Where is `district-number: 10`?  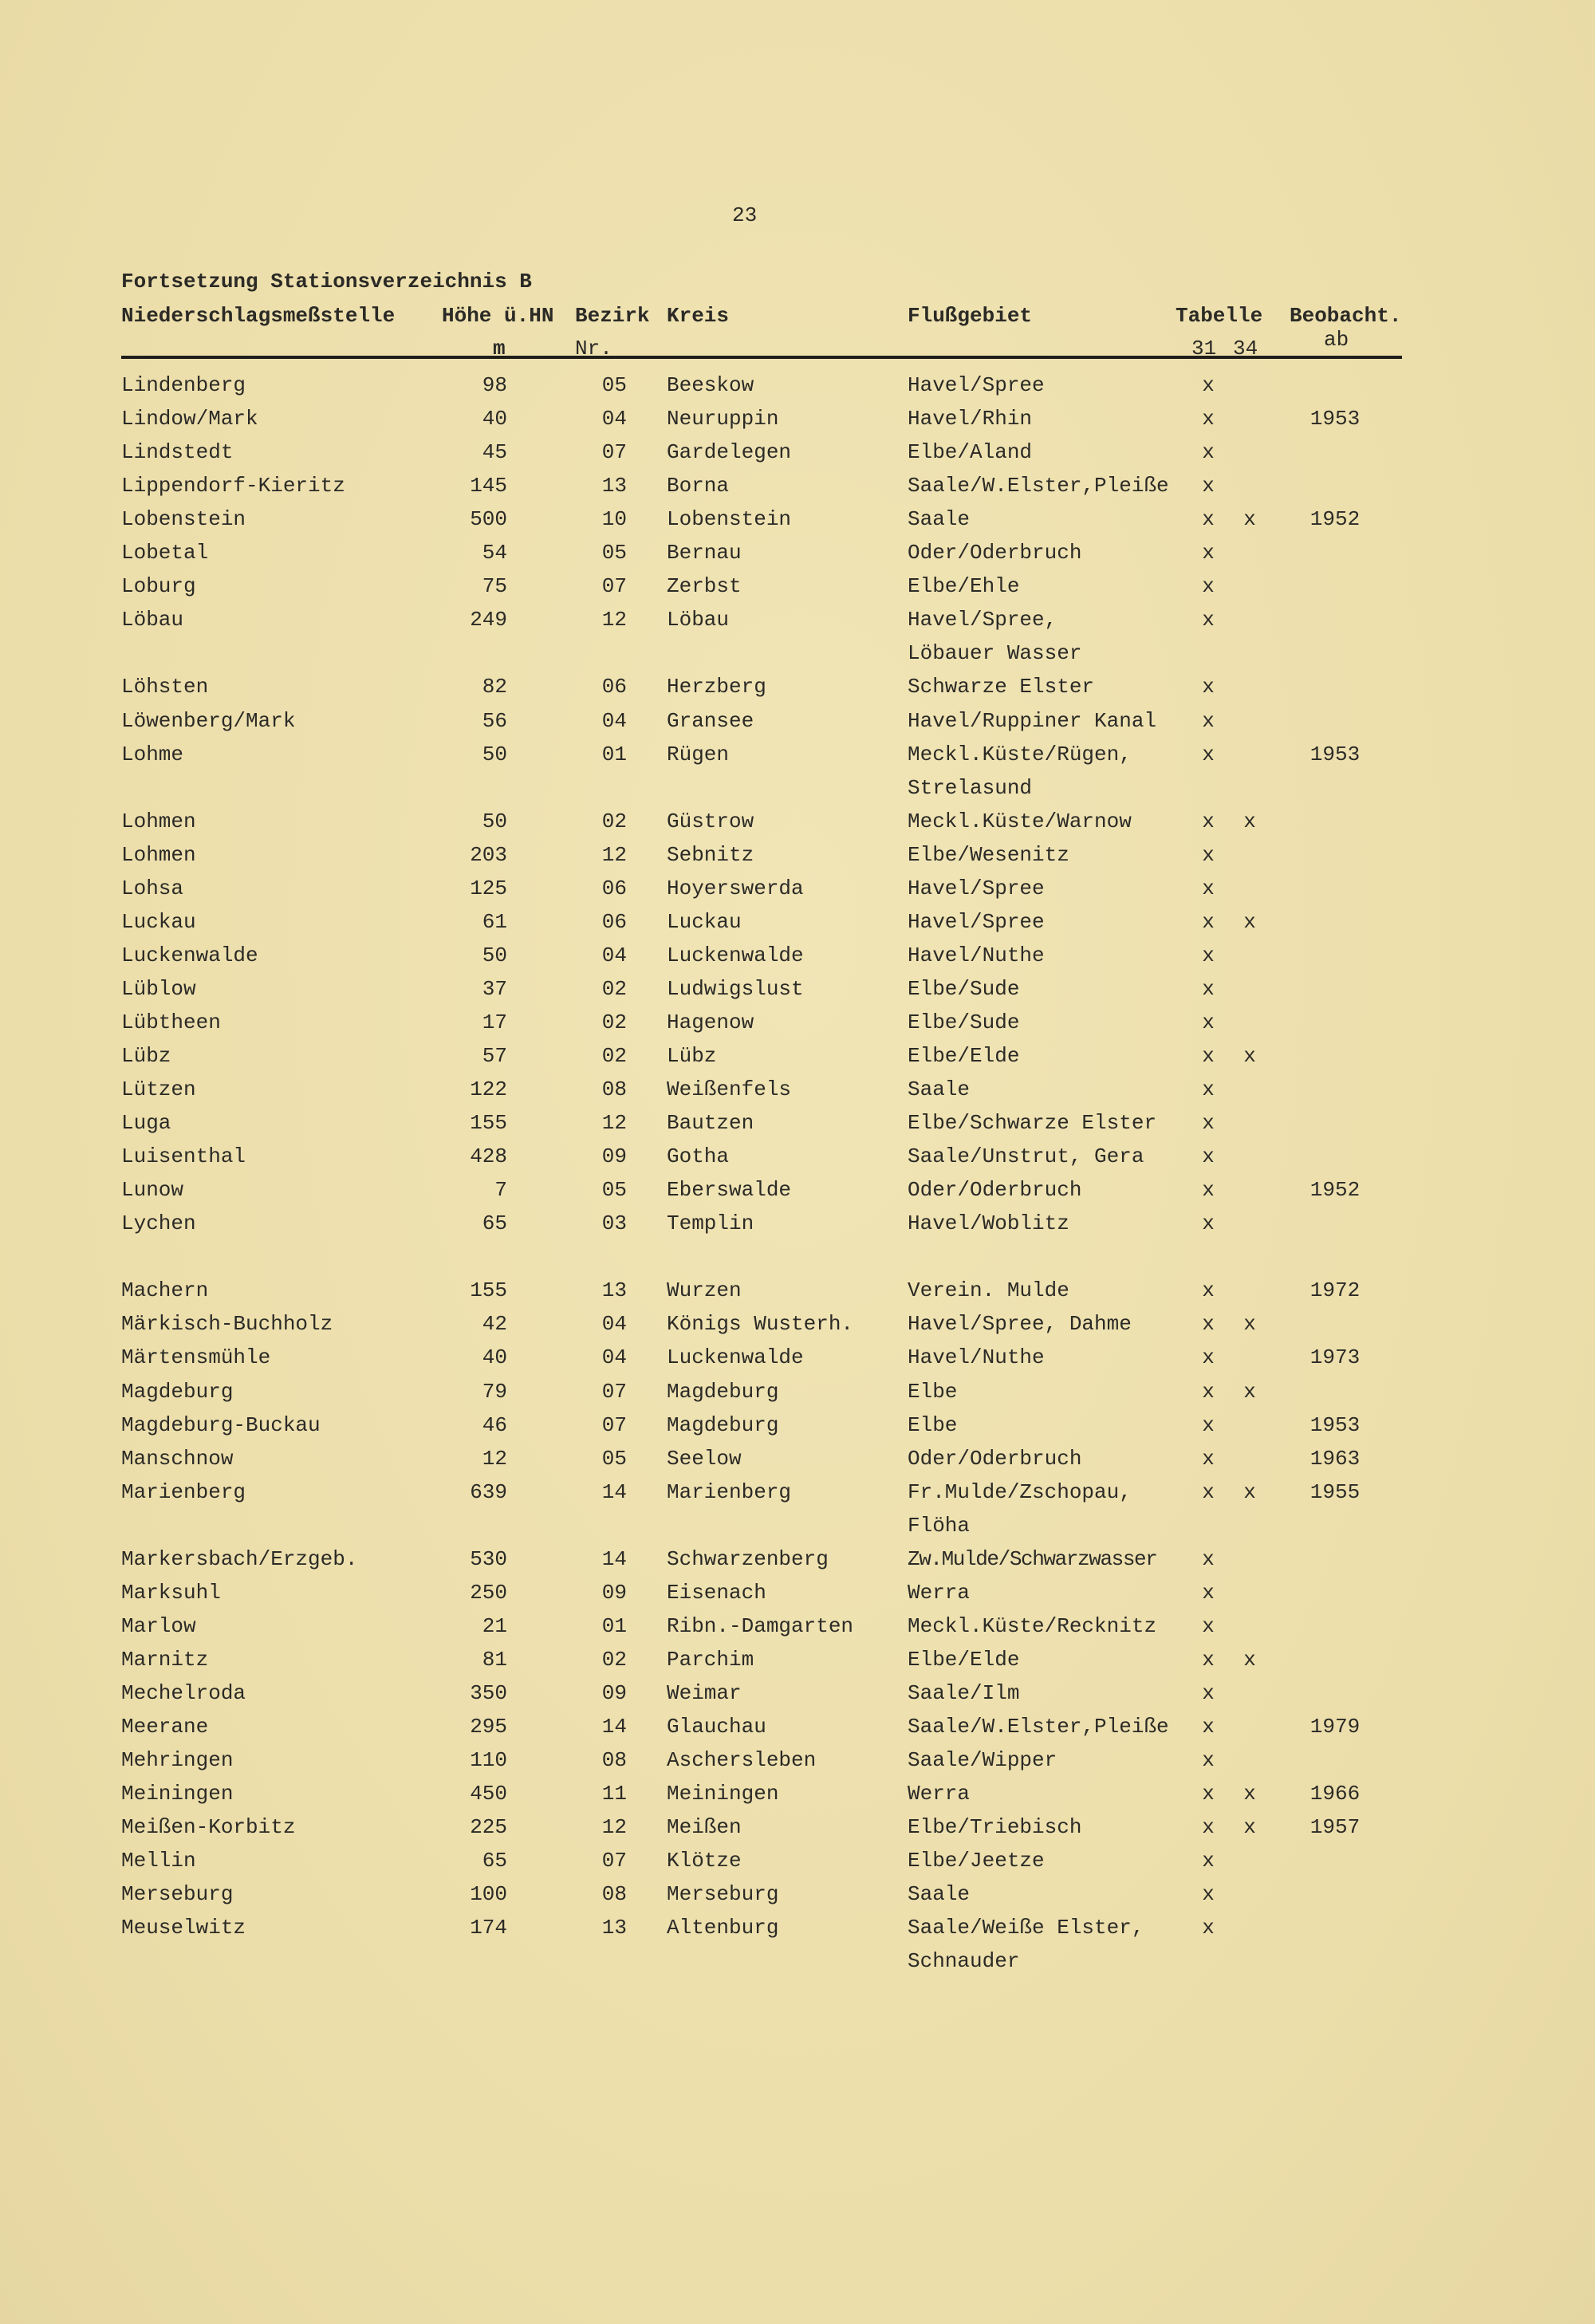 district-number: 10 is located at coordinates (614, 520).